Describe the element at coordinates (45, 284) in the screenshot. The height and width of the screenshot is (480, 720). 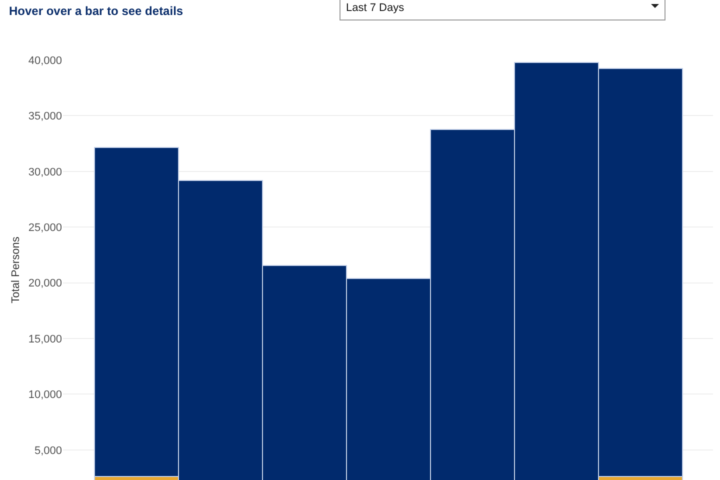
I see `y-tick-label: 20,000` at that location.